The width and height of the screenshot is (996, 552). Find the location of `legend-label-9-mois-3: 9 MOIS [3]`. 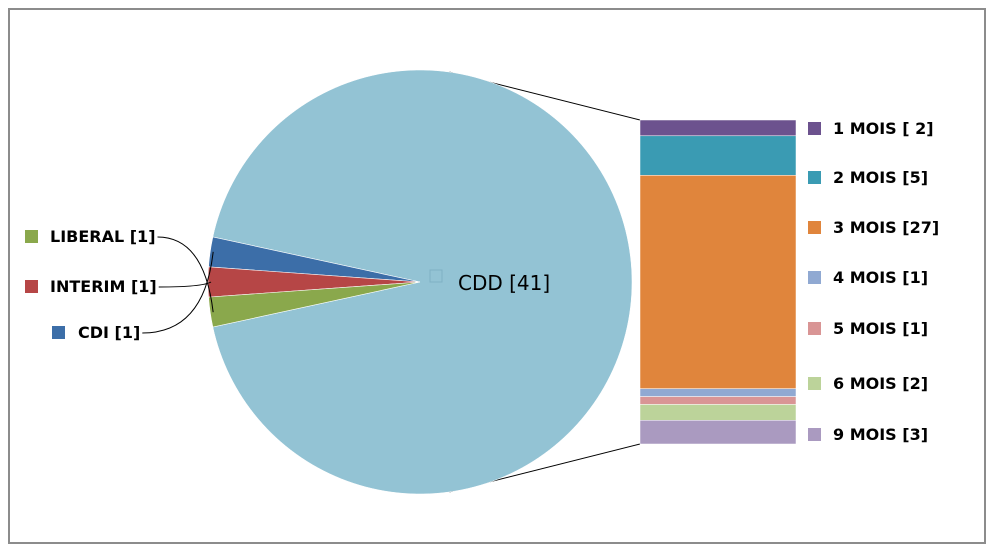

legend-label-9-mois-3: 9 MOIS [3] is located at coordinates (880, 434).